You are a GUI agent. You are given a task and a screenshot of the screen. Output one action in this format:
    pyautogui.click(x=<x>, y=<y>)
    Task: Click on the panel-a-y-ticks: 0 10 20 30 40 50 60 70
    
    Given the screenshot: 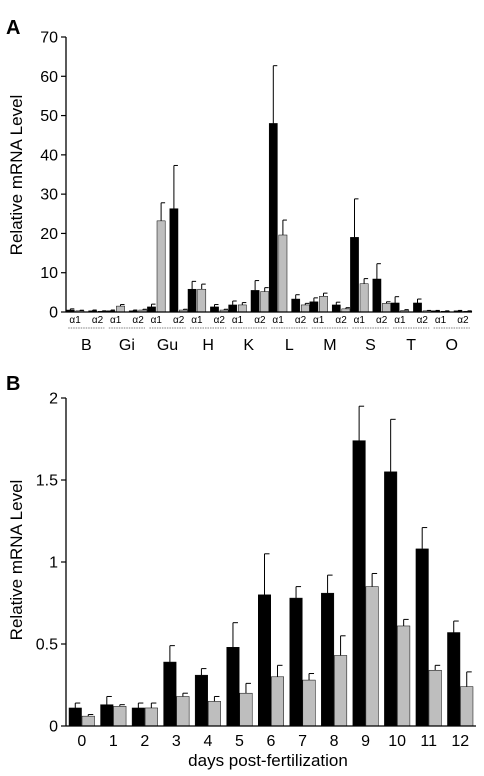 What is the action you would take?
    pyautogui.click(x=53, y=176)
    